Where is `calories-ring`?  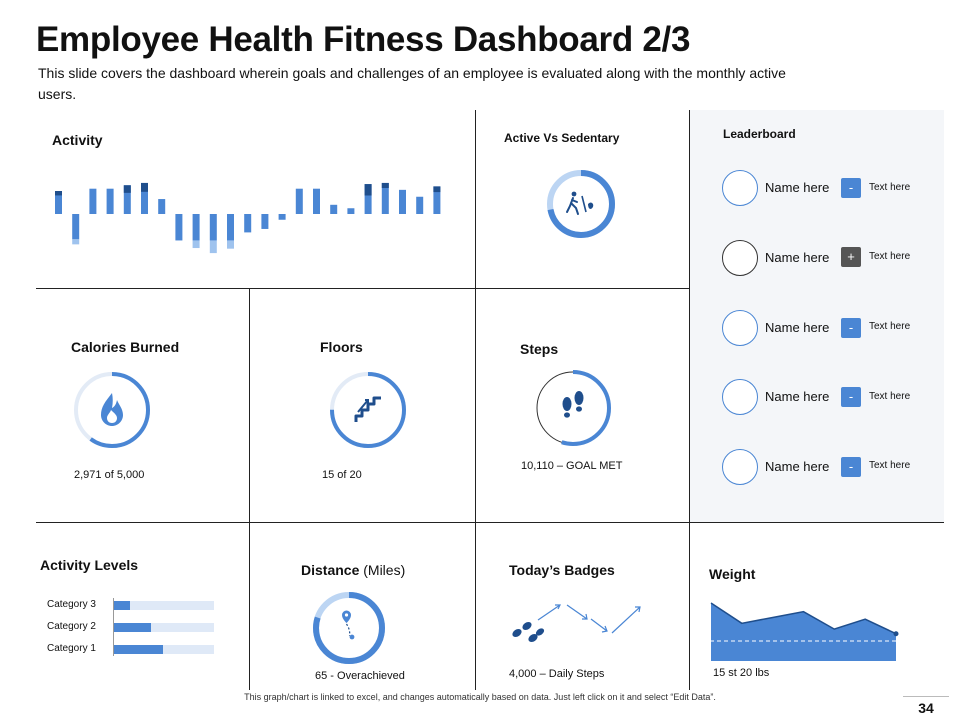
calories-ring is located at coordinates (112, 410).